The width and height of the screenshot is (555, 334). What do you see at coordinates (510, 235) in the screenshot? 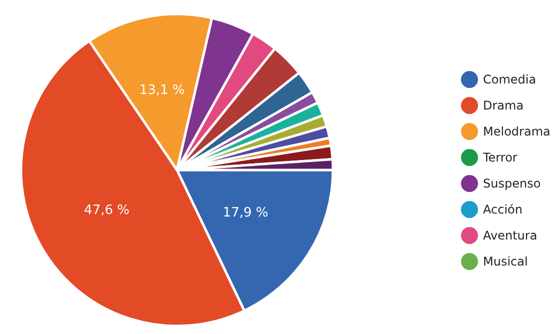
I see `legend-label: Aventura` at bounding box center [510, 235].